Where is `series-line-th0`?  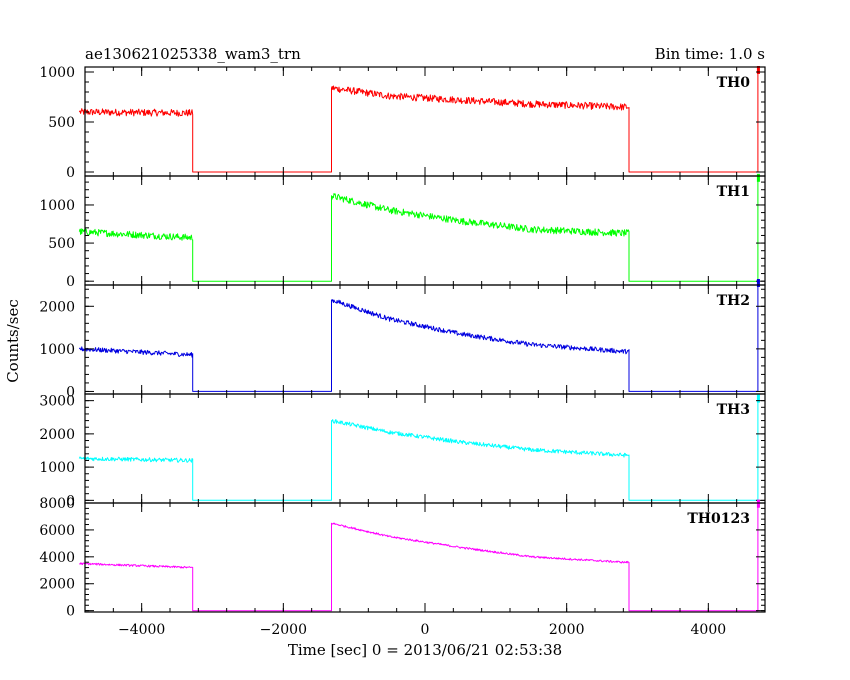
series-line-th0 is located at coordinates (418, 122).